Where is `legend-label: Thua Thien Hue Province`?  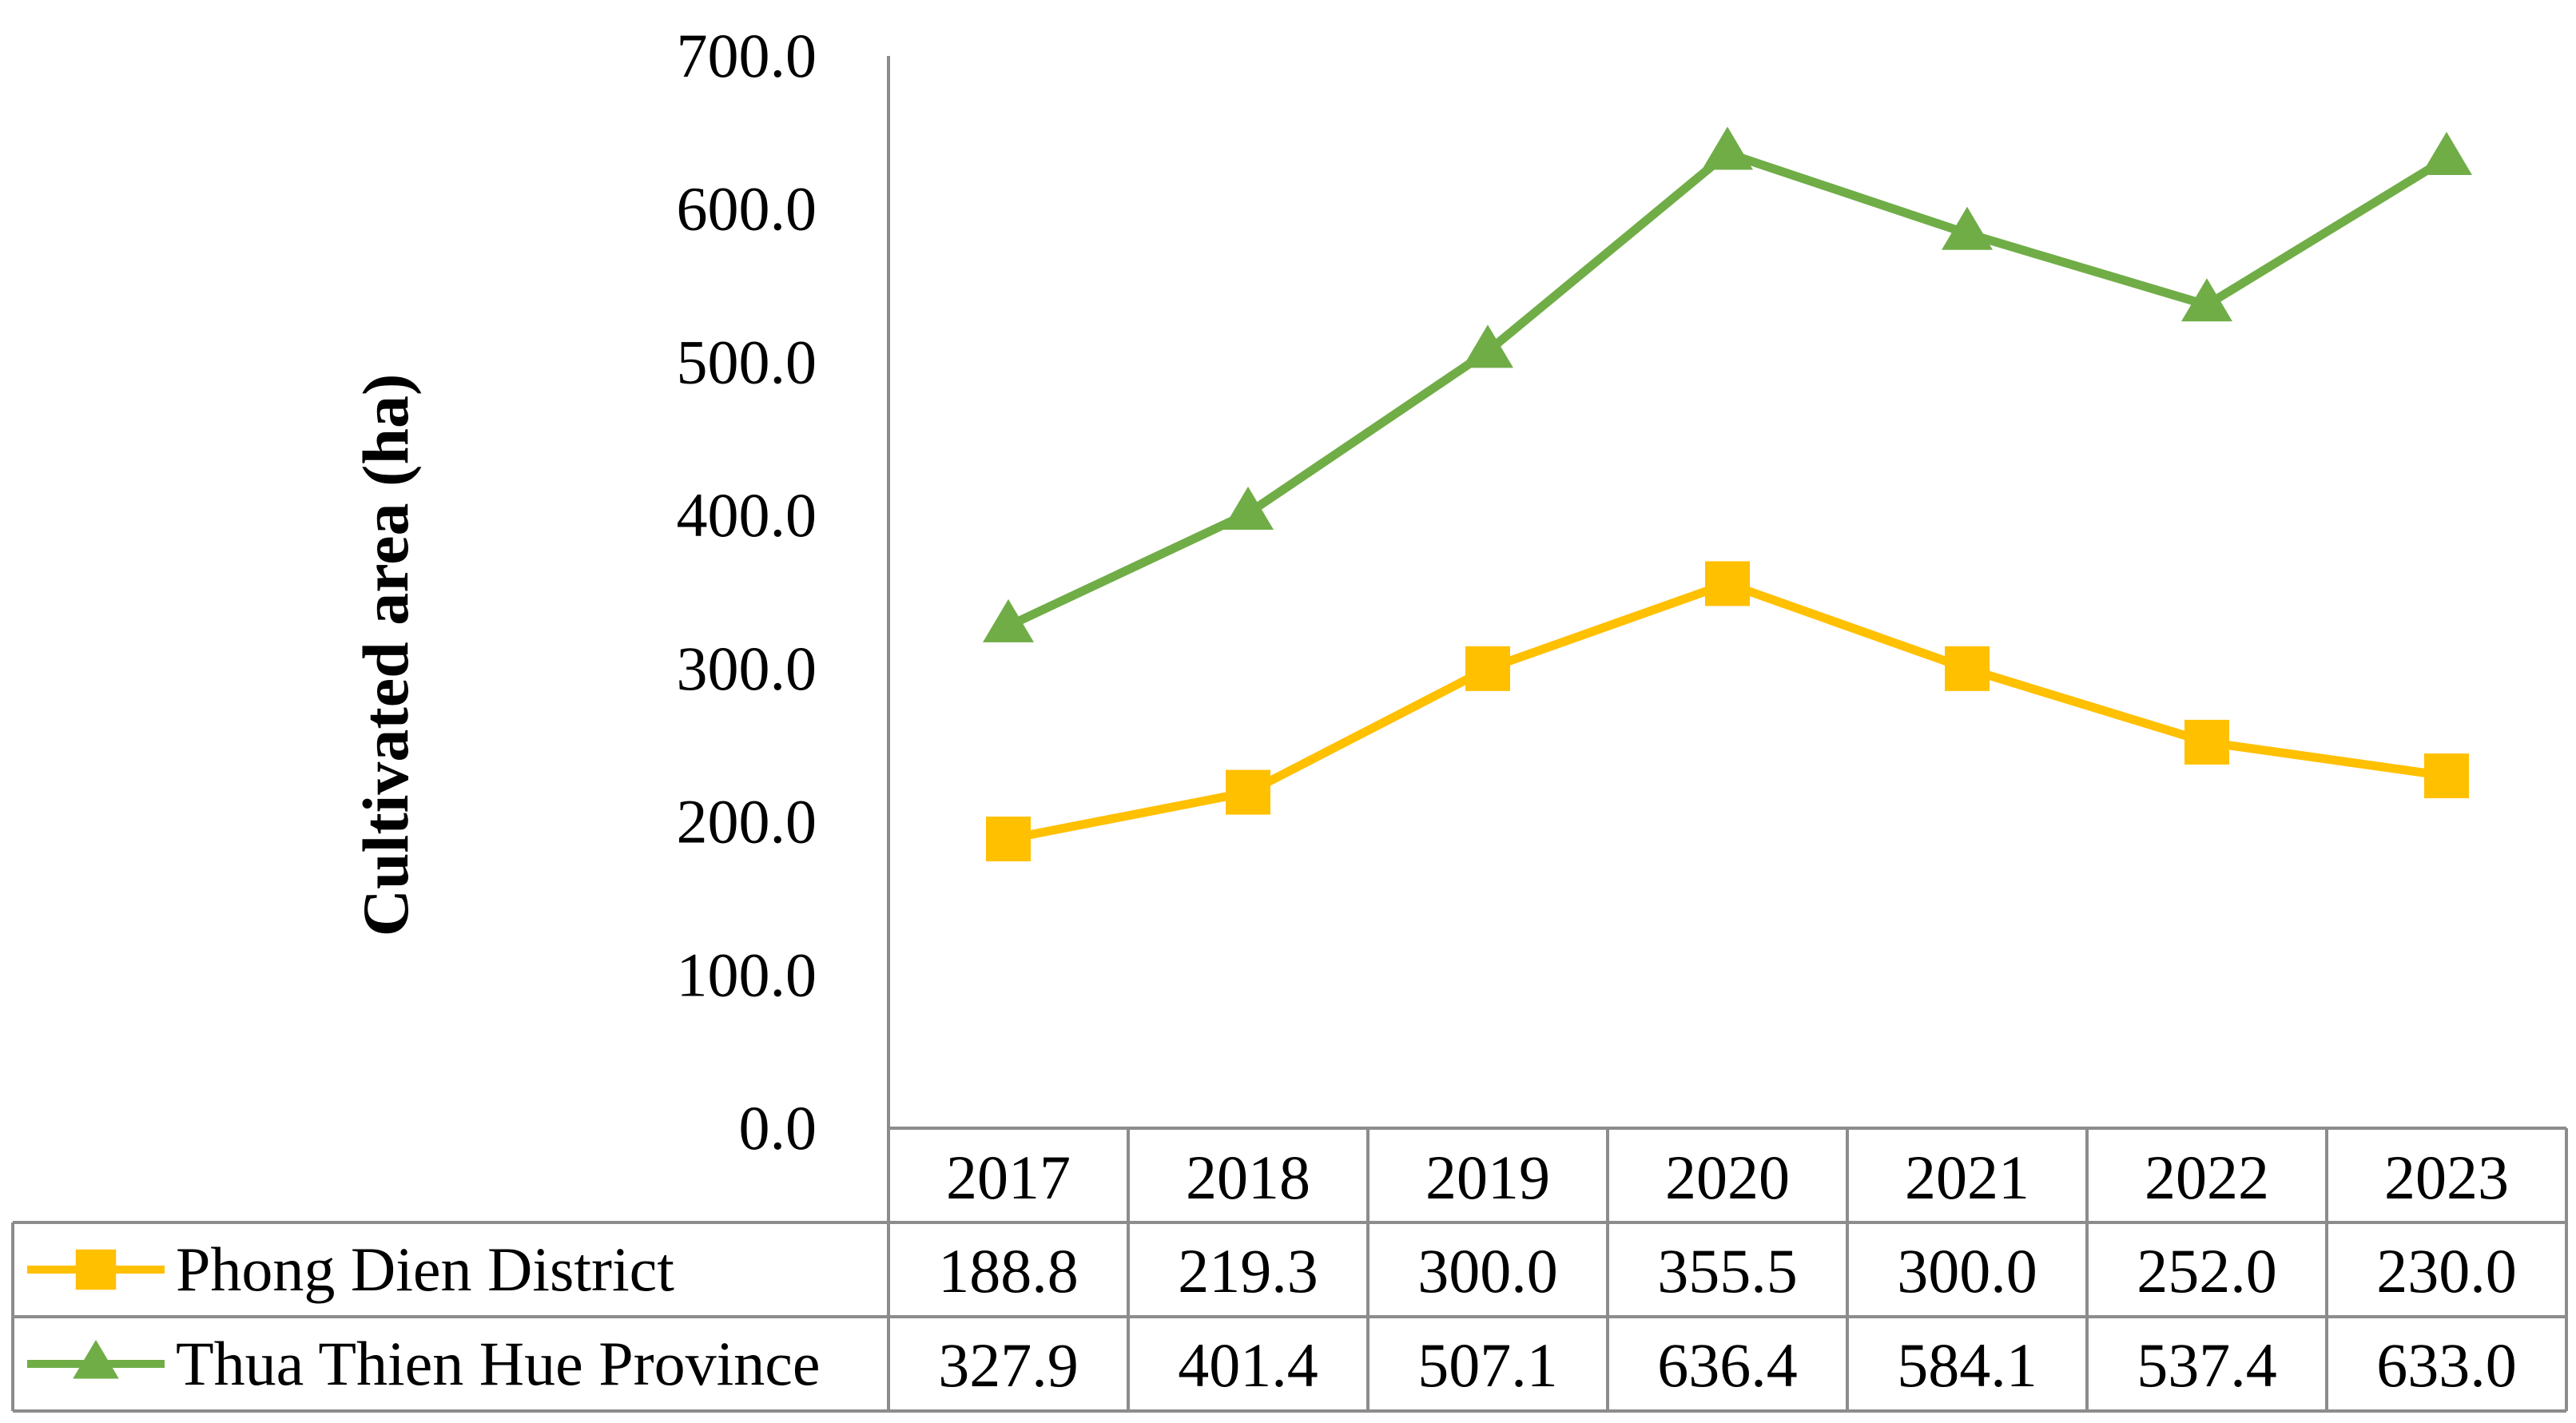
legend-label: Thua Thien Hue Province is located at coordinates (498, 1363).